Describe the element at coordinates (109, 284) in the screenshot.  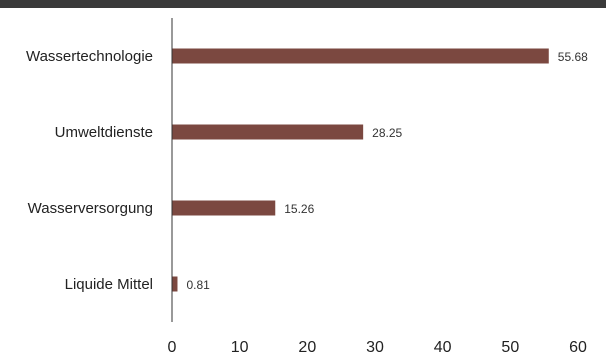
I see `category-label: Liquide Mittel` at that location.